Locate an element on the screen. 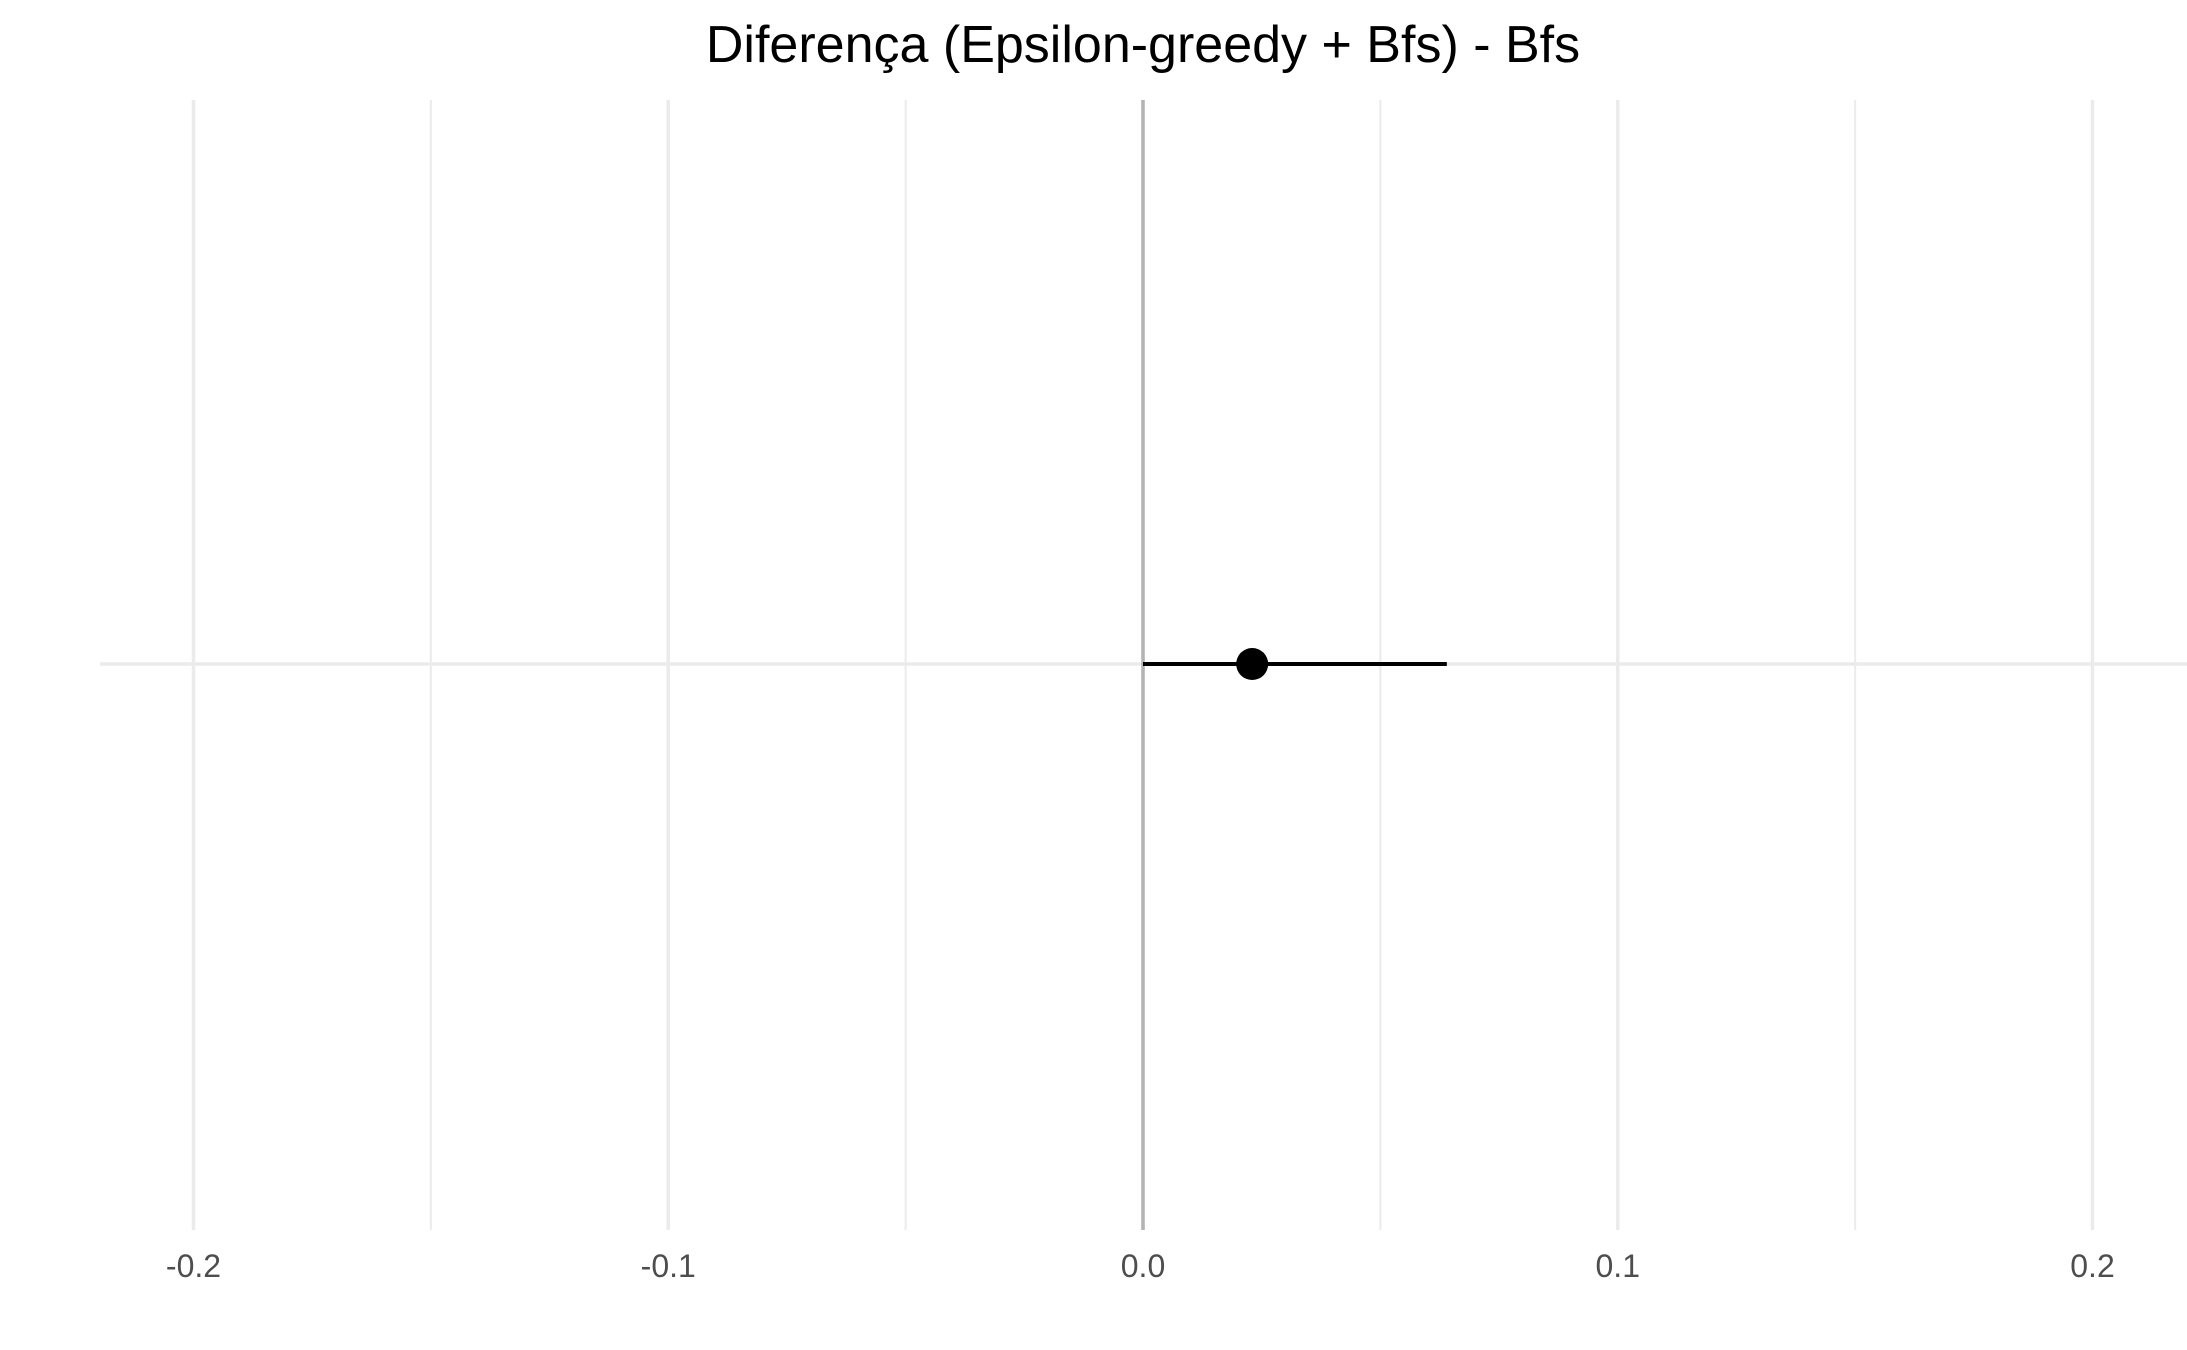  x-tick-label-4: 0.2 is located at coordinates (2092, 1266).